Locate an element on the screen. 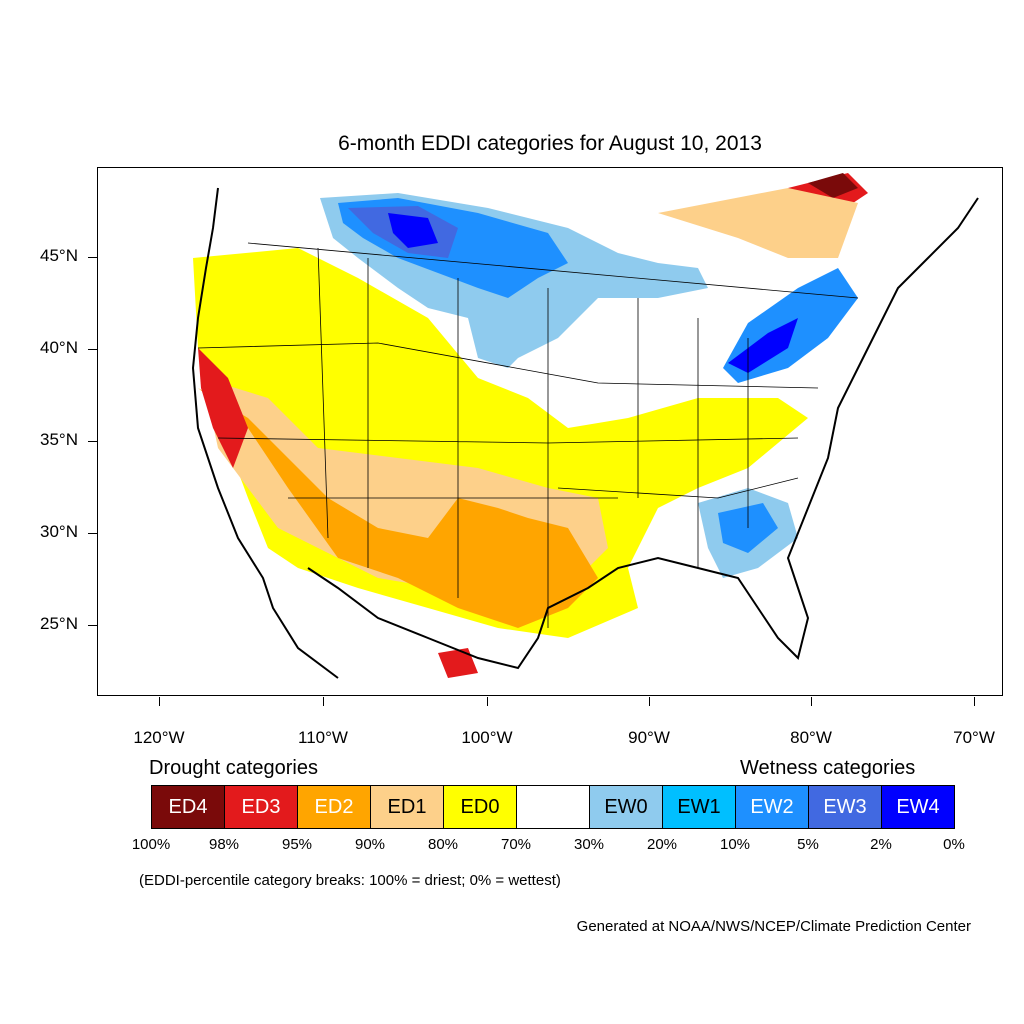 This screenshot has height=1024, width=1024. wet-region-great-lakes-ew4 is located at coordinates (763, 345).